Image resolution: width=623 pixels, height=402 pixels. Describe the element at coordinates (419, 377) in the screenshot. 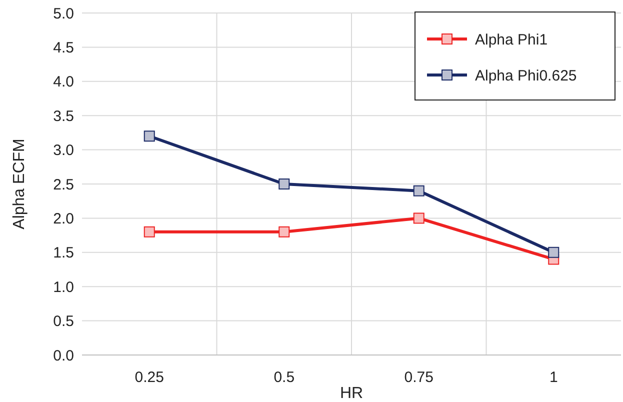

I see `x-tick-label: 0.75` at that location.